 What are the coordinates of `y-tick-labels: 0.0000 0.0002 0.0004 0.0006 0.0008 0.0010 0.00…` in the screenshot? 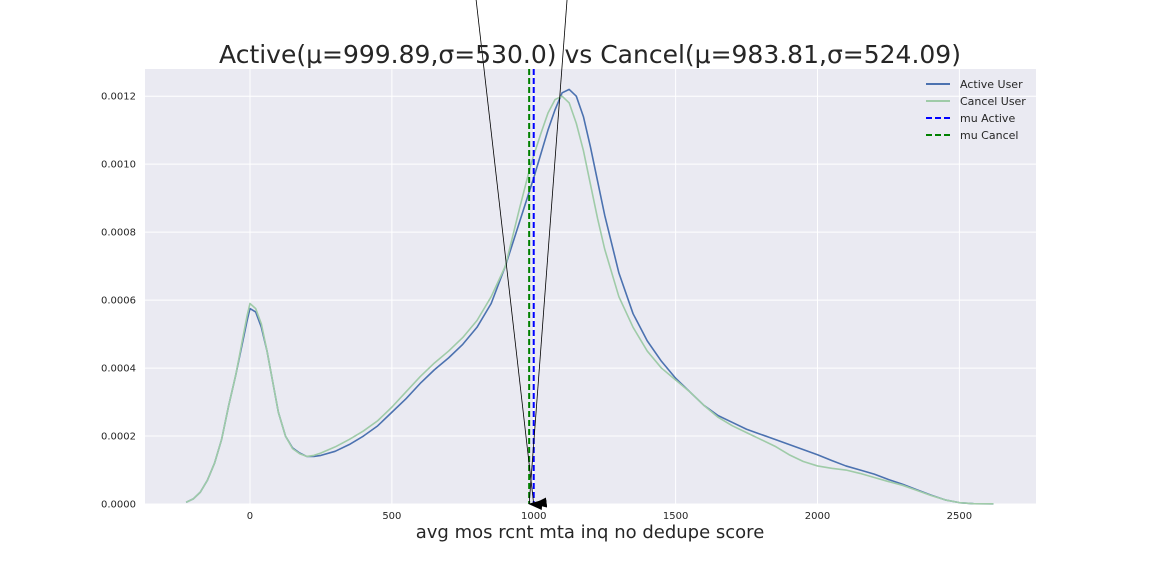 It's located at (118, 301).